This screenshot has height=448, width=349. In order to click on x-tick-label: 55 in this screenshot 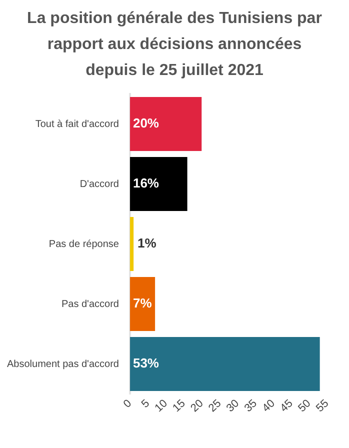, I will do `click(323, 406)`.